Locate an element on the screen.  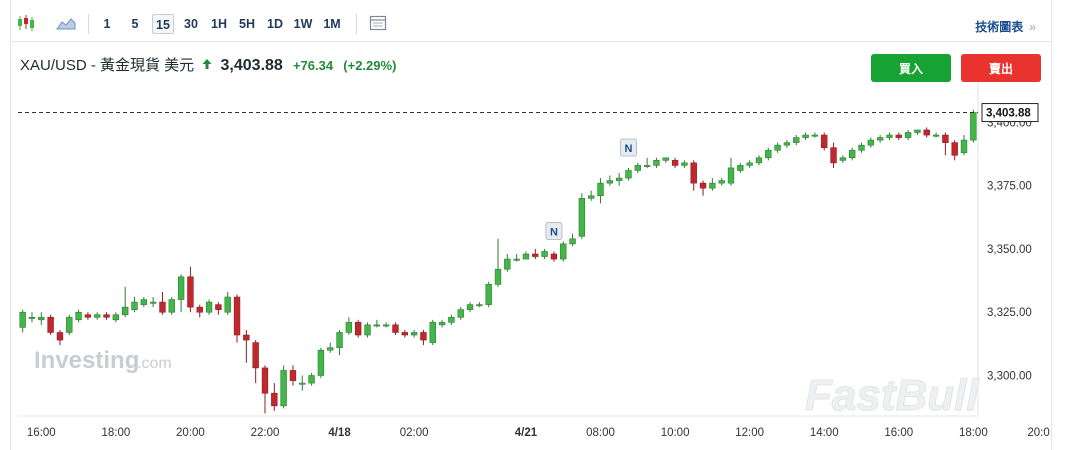
interval-1d: 1D is located at coordinates (275, 24).